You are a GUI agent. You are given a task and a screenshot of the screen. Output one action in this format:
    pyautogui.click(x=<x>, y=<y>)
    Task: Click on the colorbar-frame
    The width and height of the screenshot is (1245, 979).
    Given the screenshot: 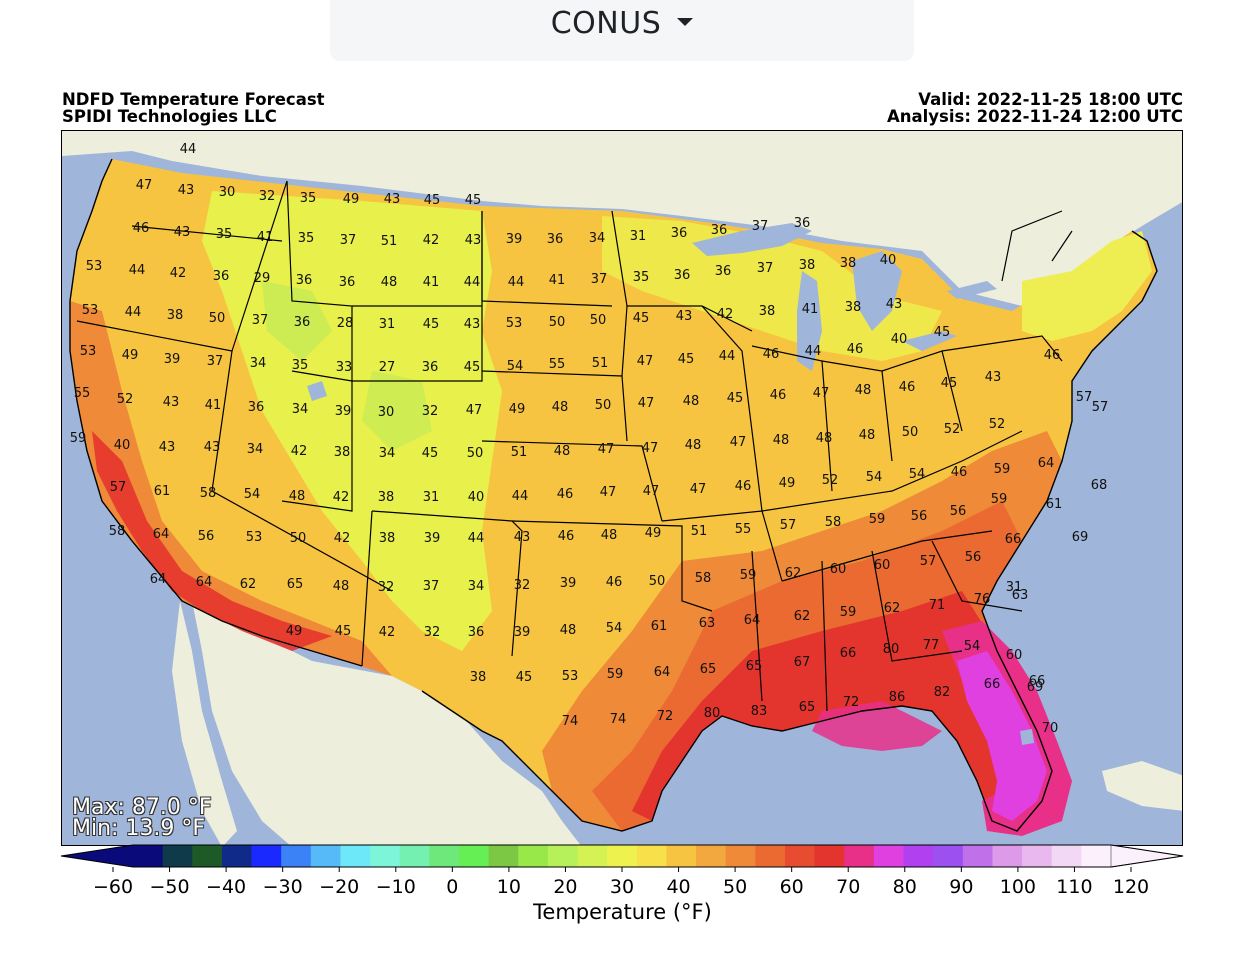 What is the action you would take?
    pyautogui.click(x=622, y=856)
    